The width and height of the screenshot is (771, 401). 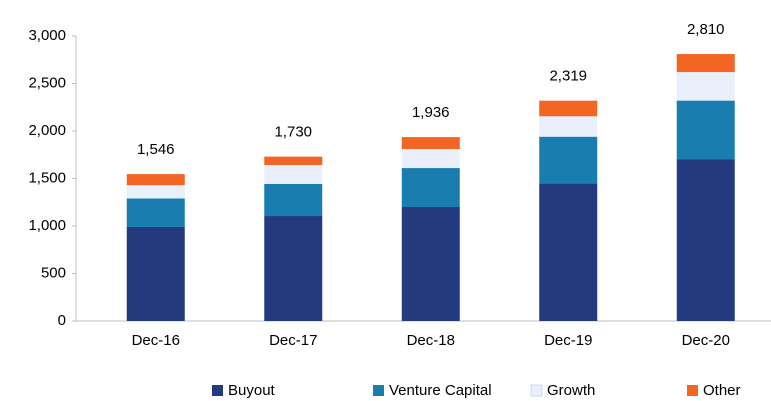 I want to click on y-tick-label: 3,000, so click(x=47, y=35).